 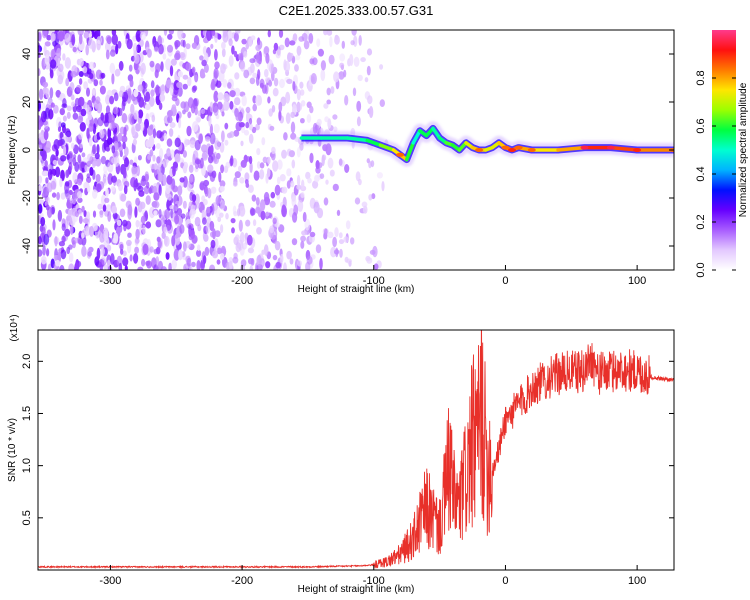 What do you see at coordinates (701, 77) in the screenshot?
I see `colorbar-tick-label: 0.8` at bounding box center [701, 77].